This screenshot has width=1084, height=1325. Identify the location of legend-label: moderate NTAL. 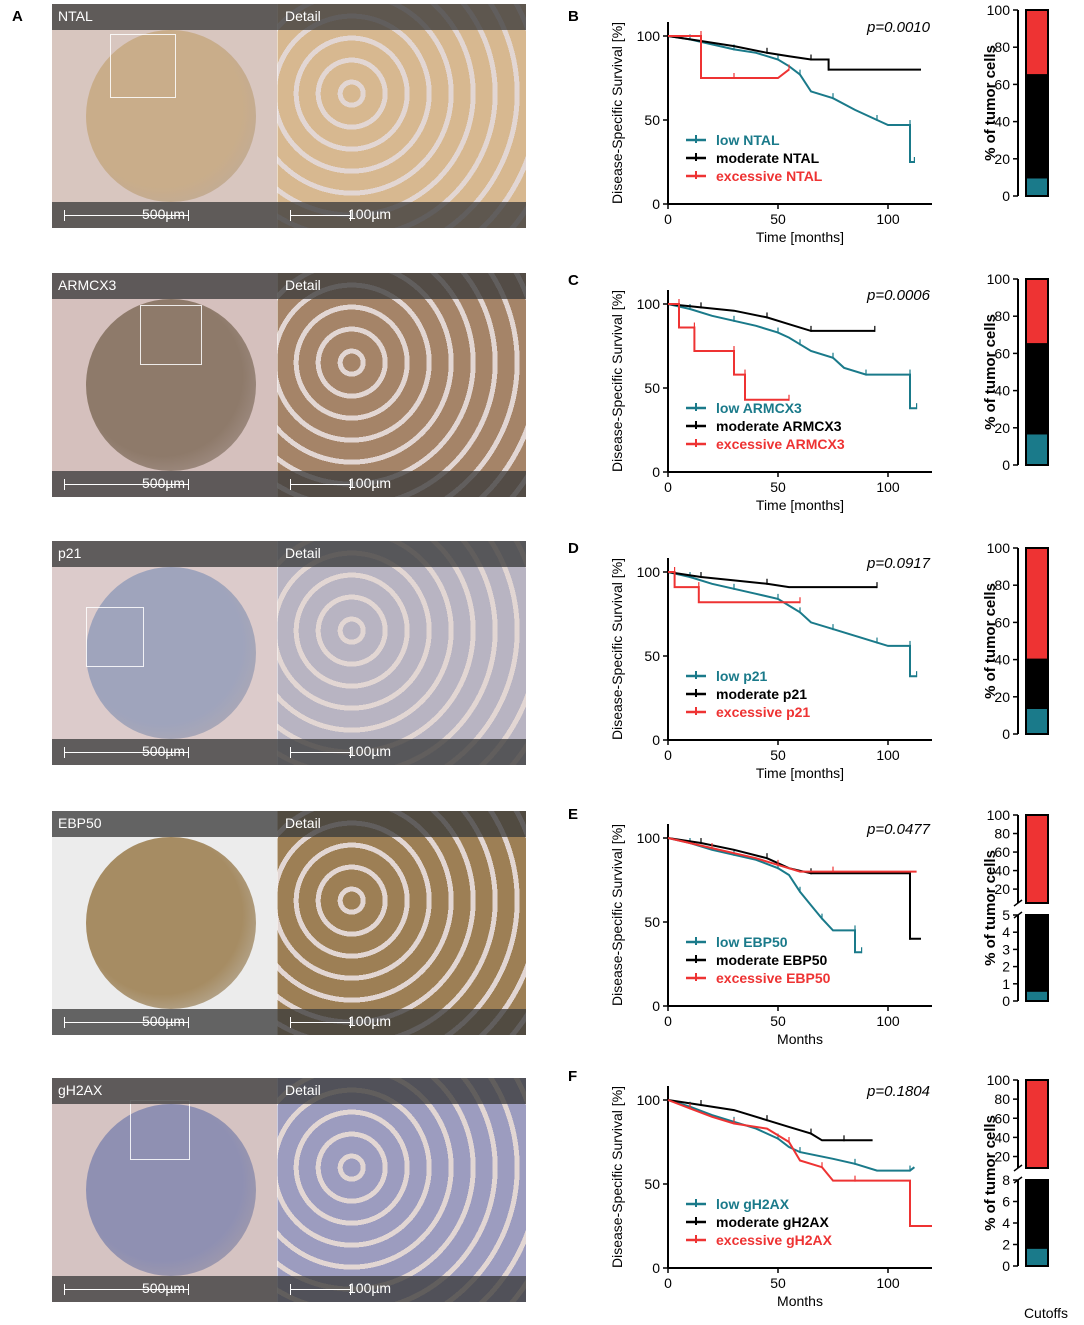
(768, 158).